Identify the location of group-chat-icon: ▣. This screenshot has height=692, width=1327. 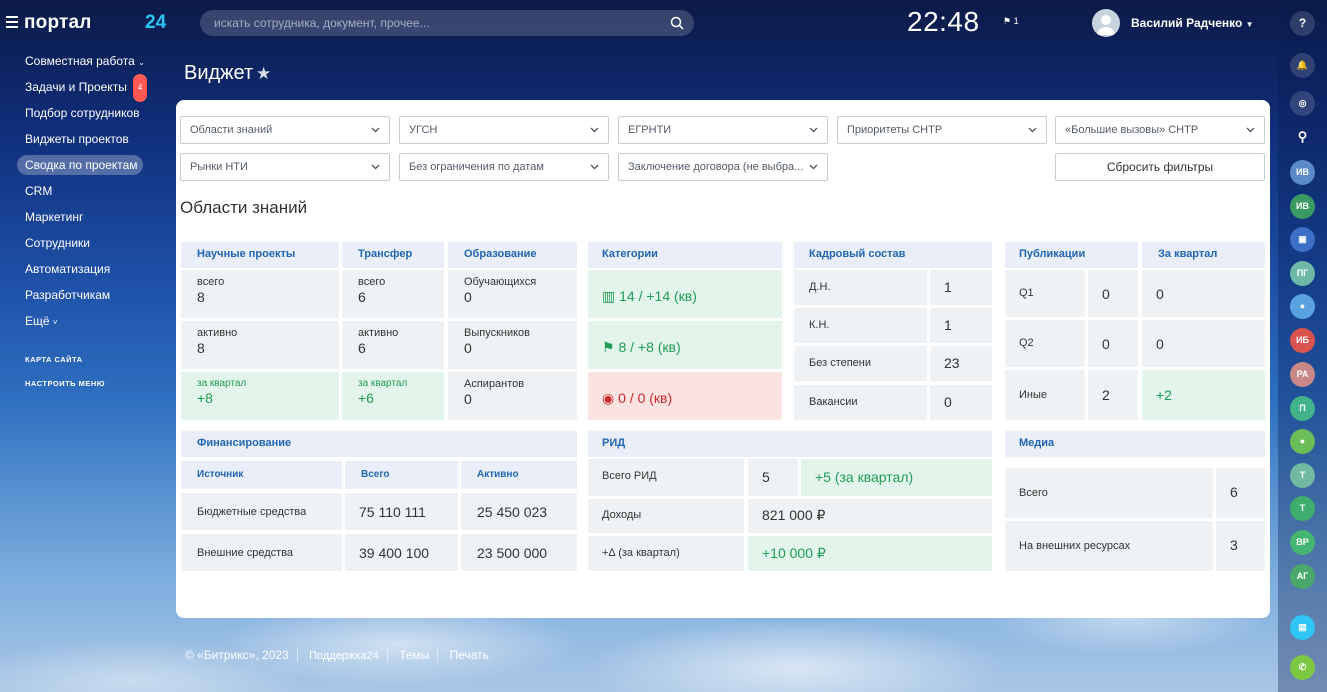
(1302, 239).